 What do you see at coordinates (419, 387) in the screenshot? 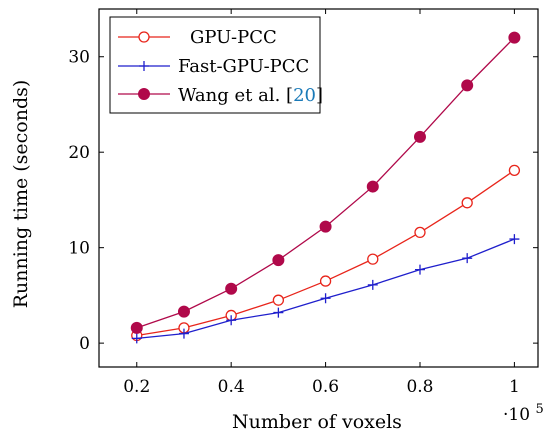
I see `x-tick-label: 0.8` at bounding box center [419, 387].